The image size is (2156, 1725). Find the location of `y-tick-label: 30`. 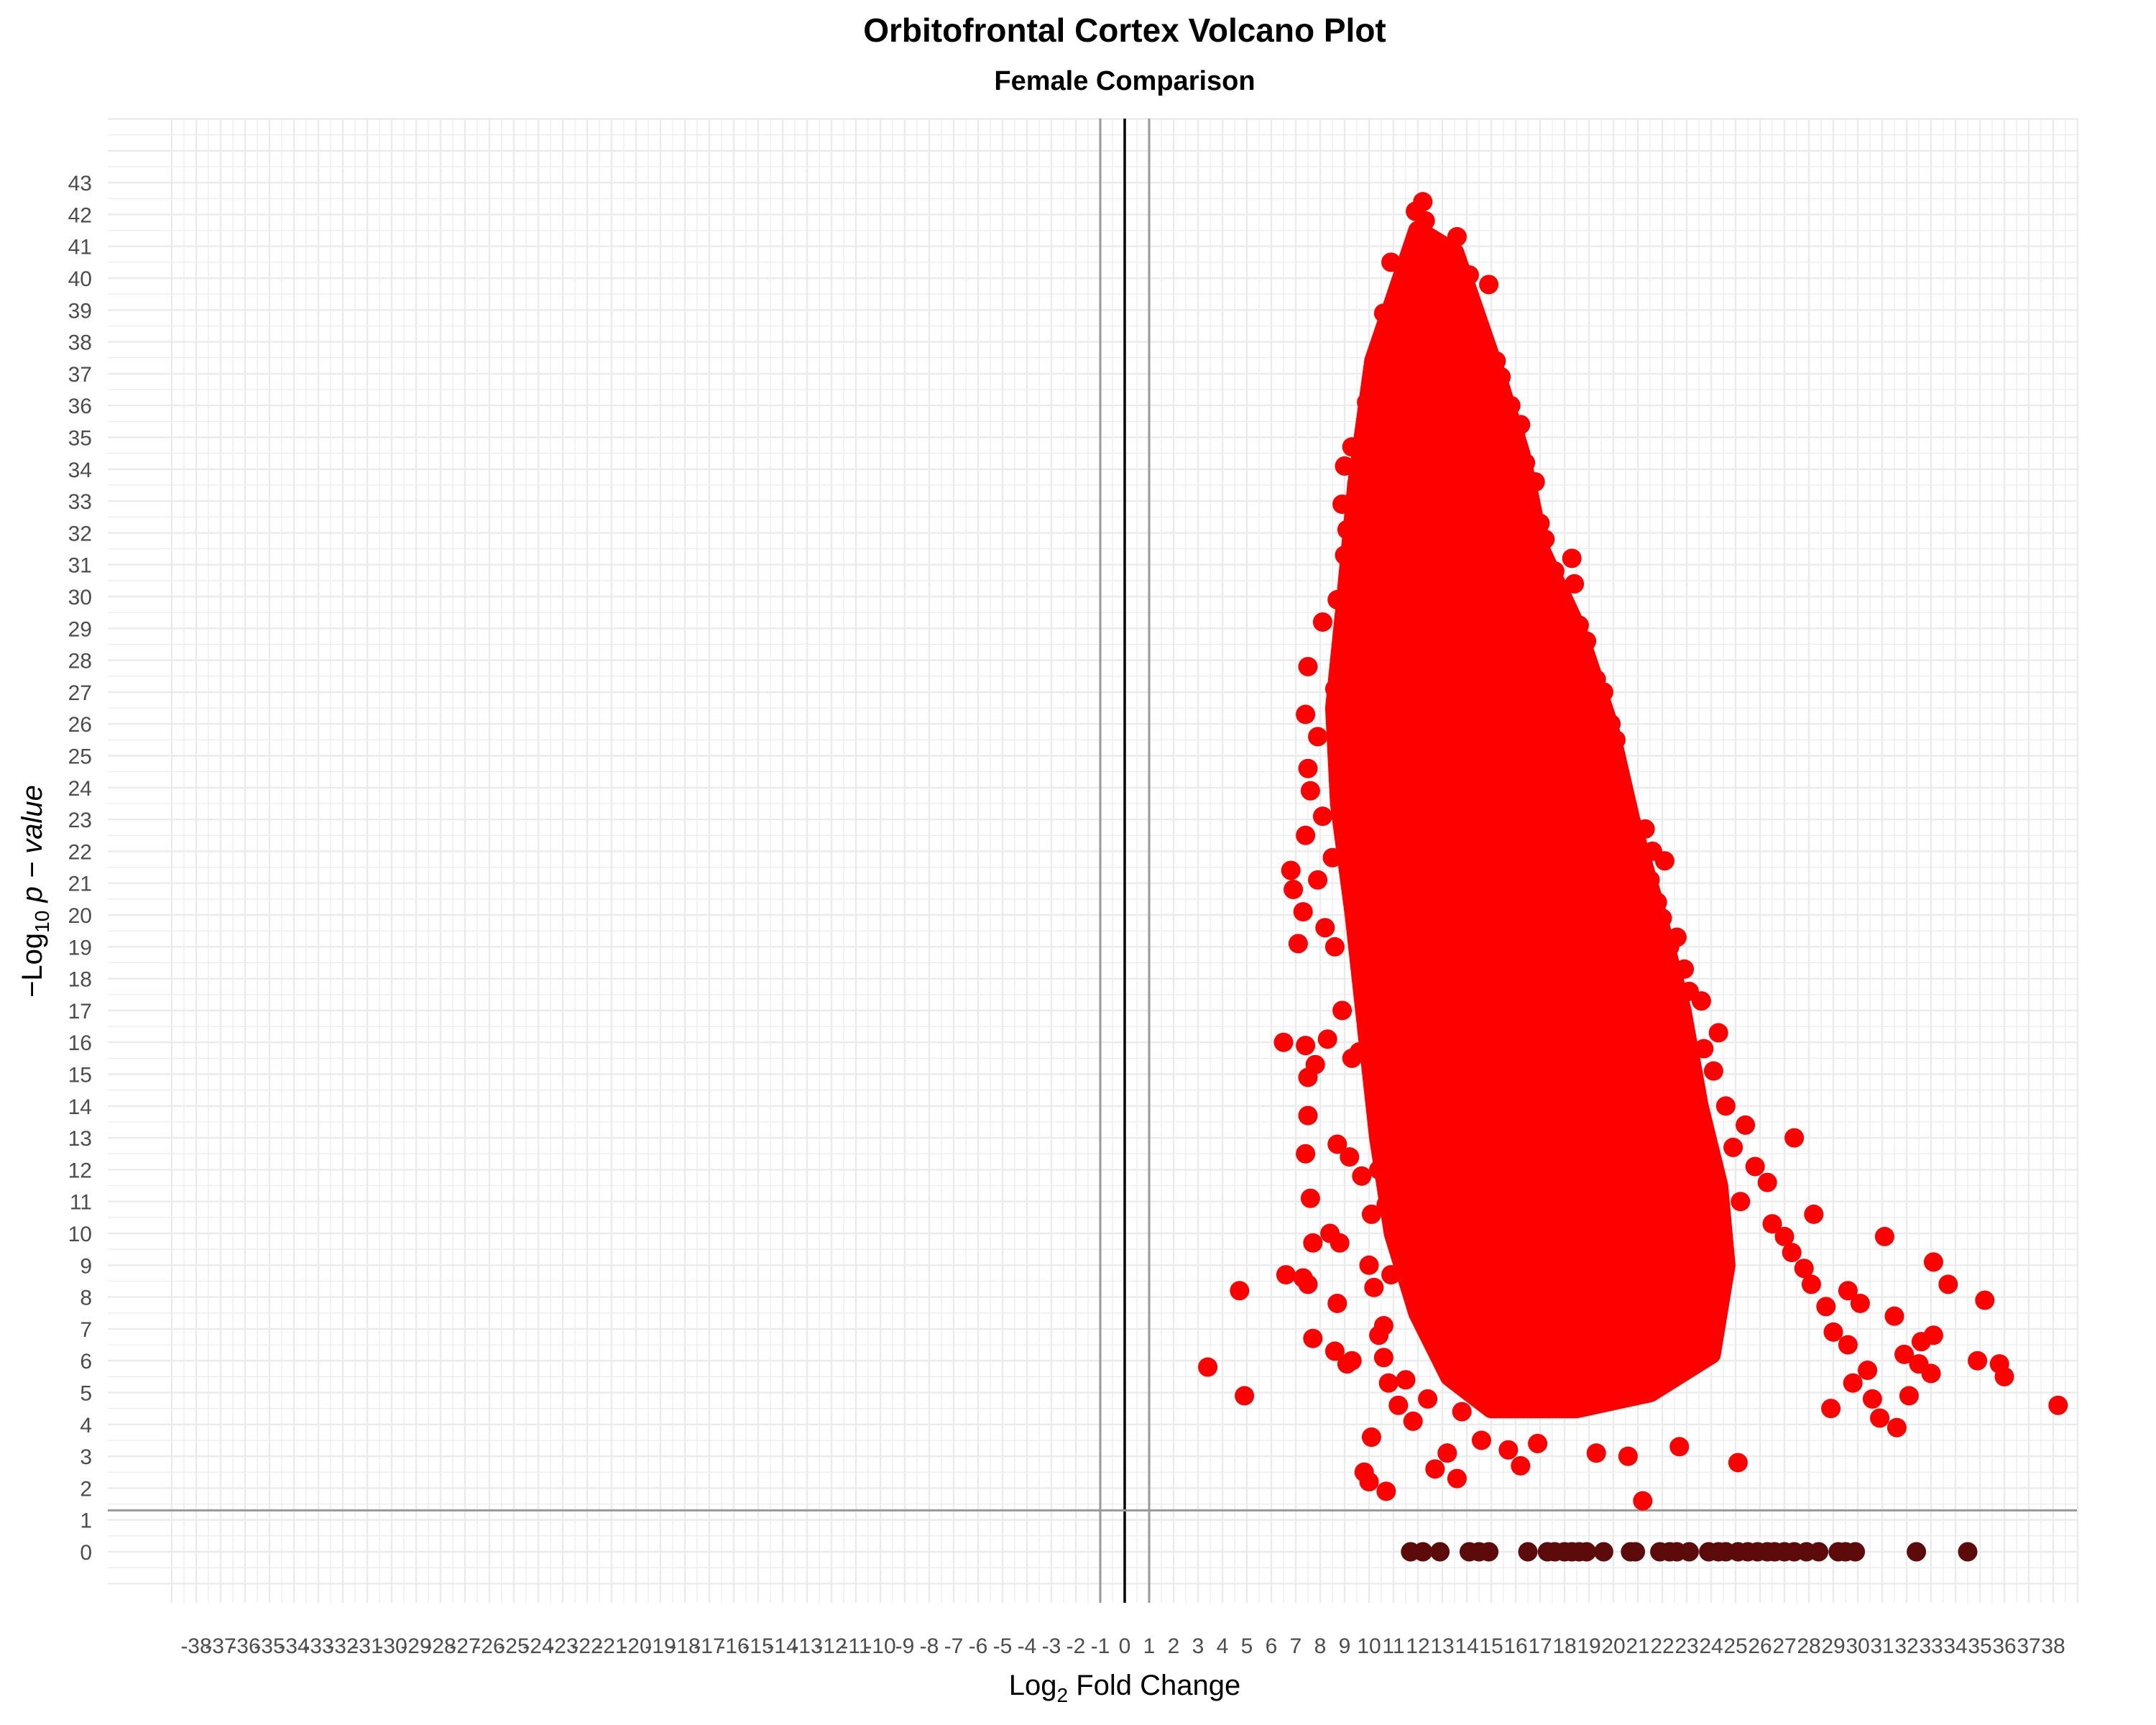

y-tick-label: 30 is located at coordinates (80, 598).